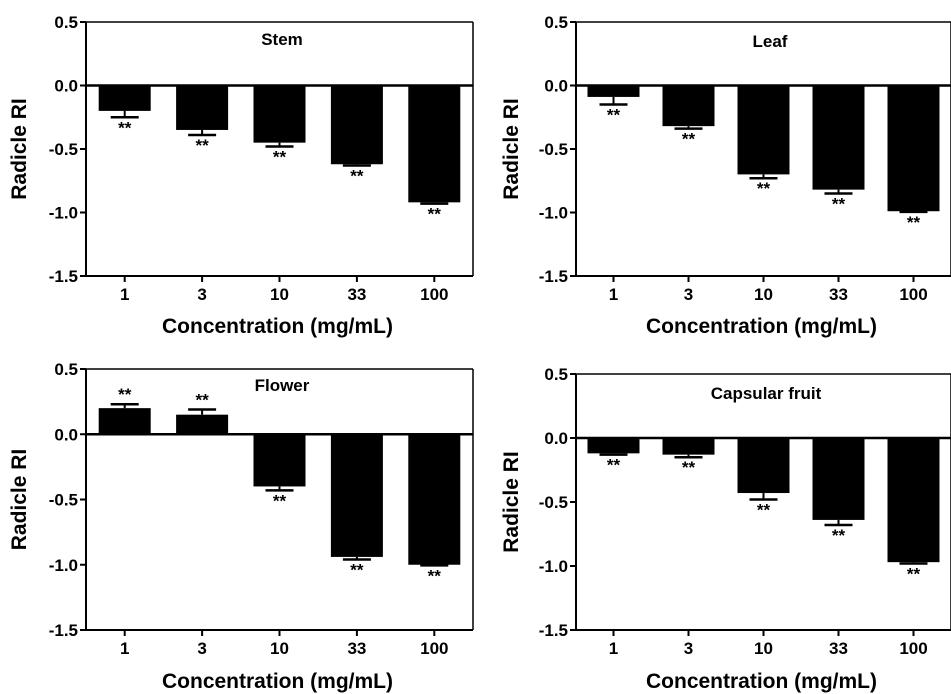 Image resolution: width=951 pixels, height=694 pixels. I want to click on panel-title: Capsular fruit, so click(766, 393).